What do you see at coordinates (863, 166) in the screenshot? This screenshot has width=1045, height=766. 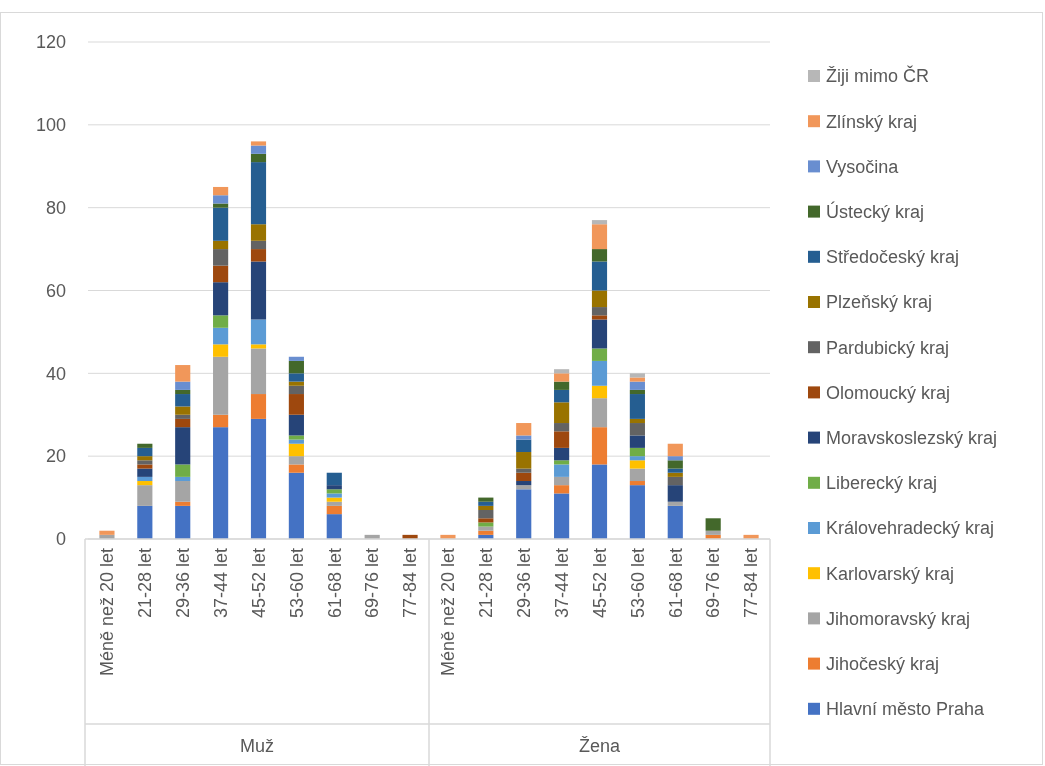 I see `legend-label: Vysočina` at bounding box center [863, 166].